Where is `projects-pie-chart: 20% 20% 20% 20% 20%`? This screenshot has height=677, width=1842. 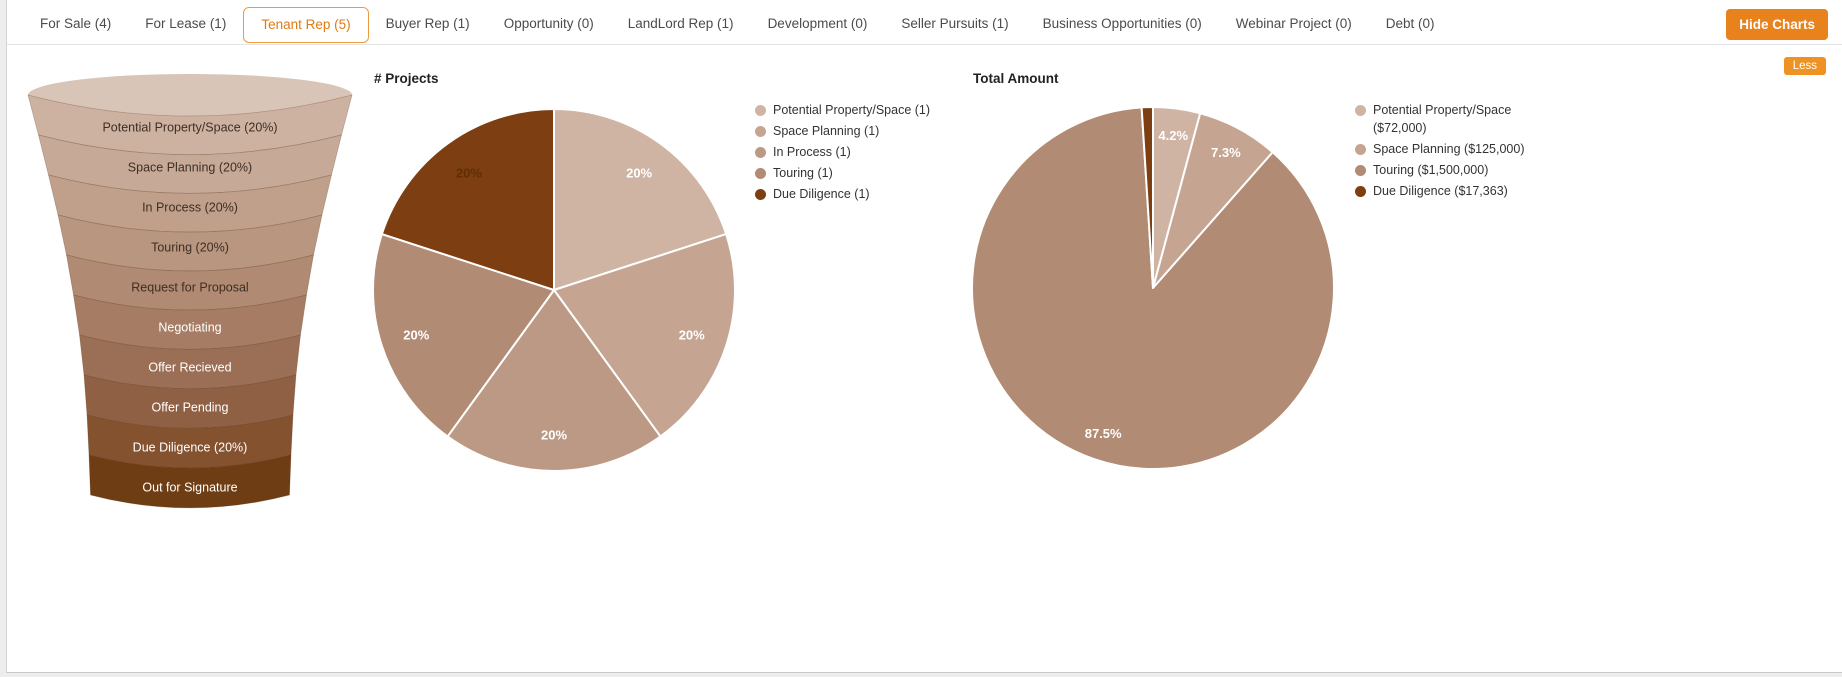 projects-pie-chart: 20% 20% 20% 20% 20% is located at coordinates (554, 290).